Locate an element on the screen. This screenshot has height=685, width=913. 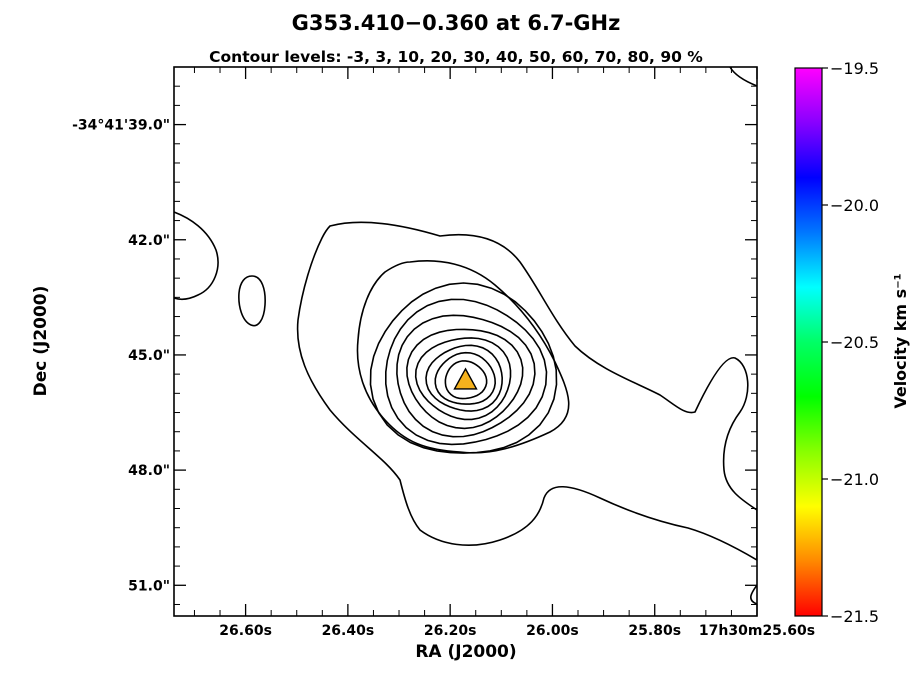
y-tick-label: 51.0" is located at coordinates (149, 586).